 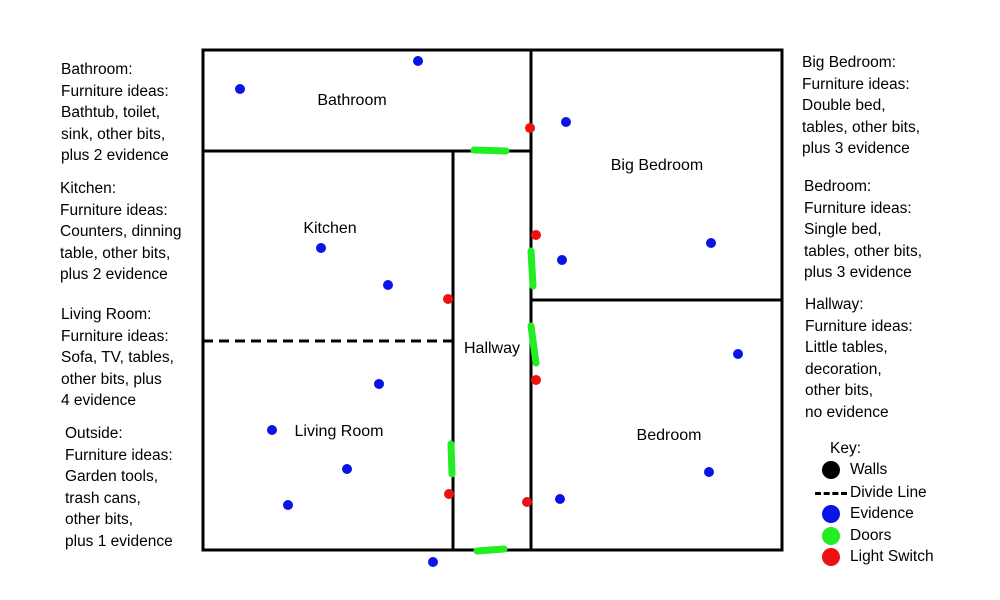 I want to click on legend-title: Key:, so click(x=845, y=449).